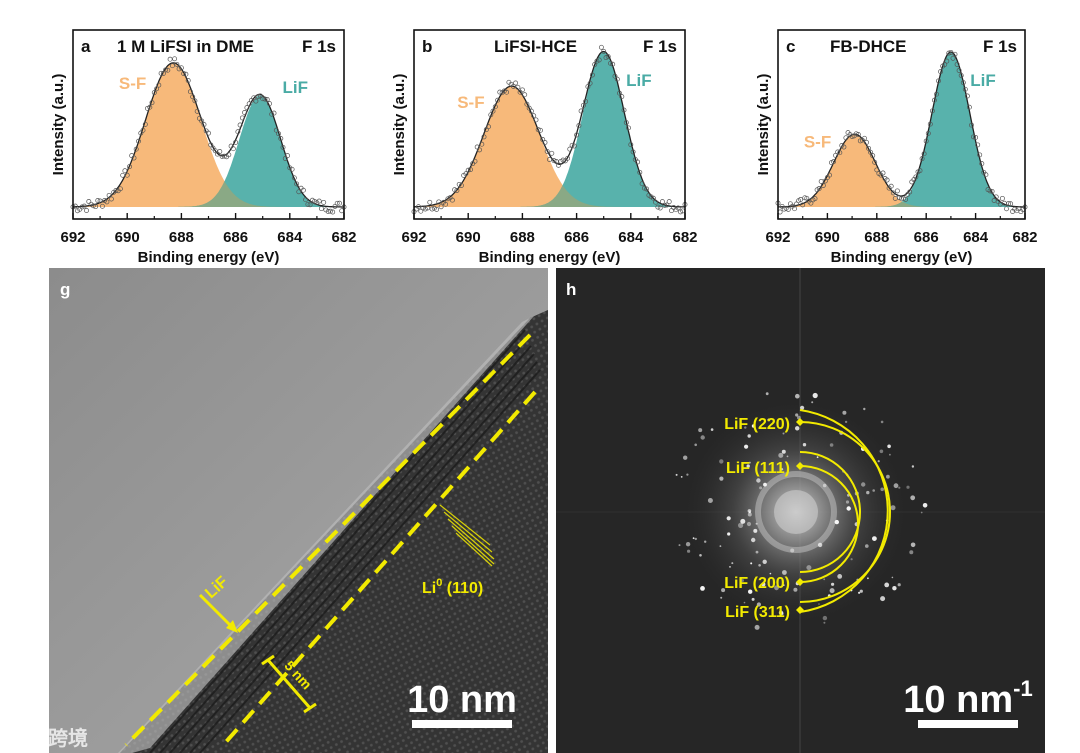  I want to click on x-tick-label: 688, so click(876, 237).